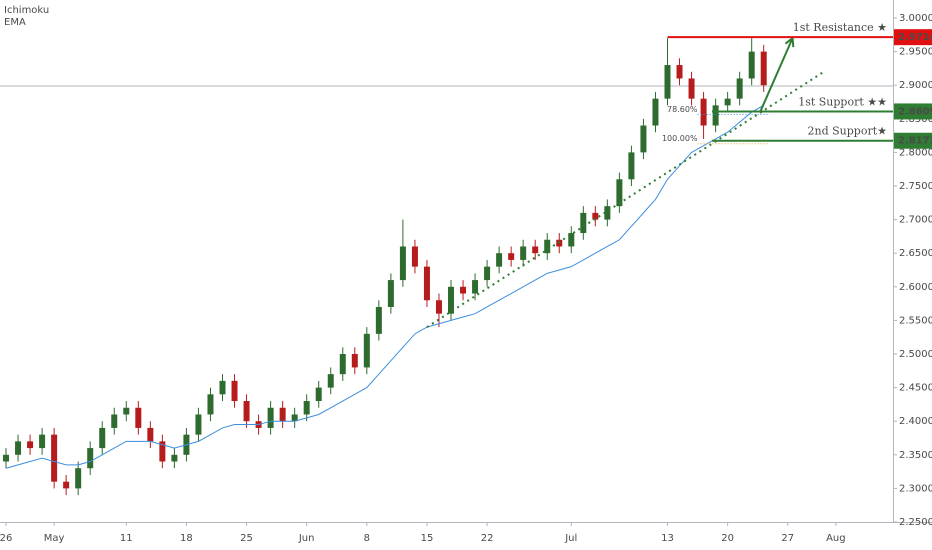 The image size is (932, 550). I want to click on y-tick-label: 2.80000, so click(915, 152).